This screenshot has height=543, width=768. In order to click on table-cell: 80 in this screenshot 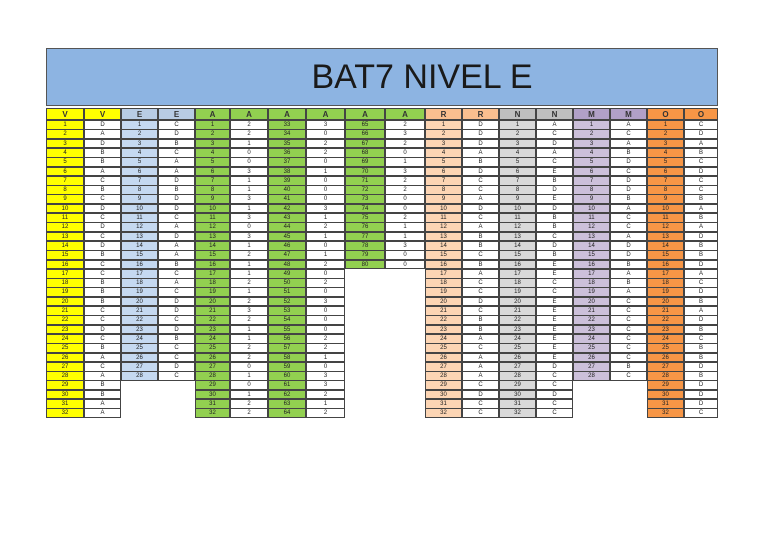, I will do `click(365, 264)`.